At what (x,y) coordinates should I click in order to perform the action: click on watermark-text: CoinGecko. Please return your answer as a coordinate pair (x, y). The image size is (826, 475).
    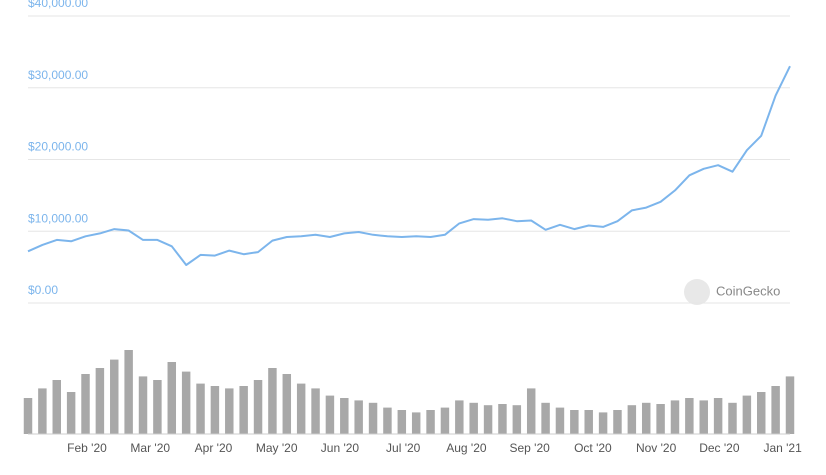
    Looking at the image, I should click on (748, 290).